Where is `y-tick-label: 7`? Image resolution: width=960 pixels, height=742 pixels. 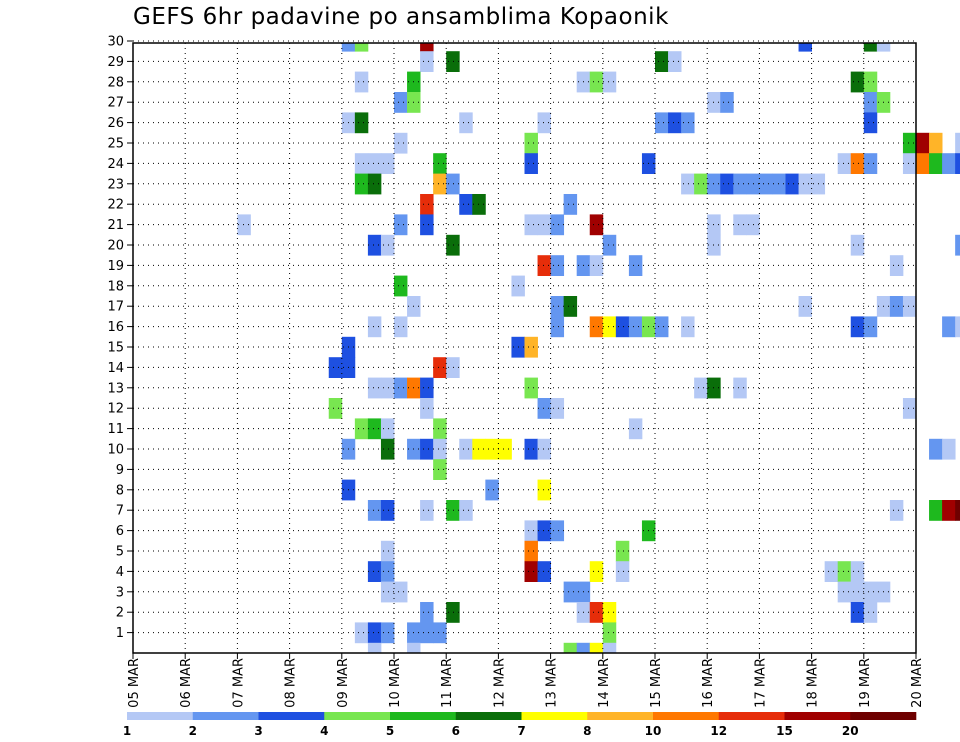 y-tick-label: 7 is located at coordinates (120, 511).